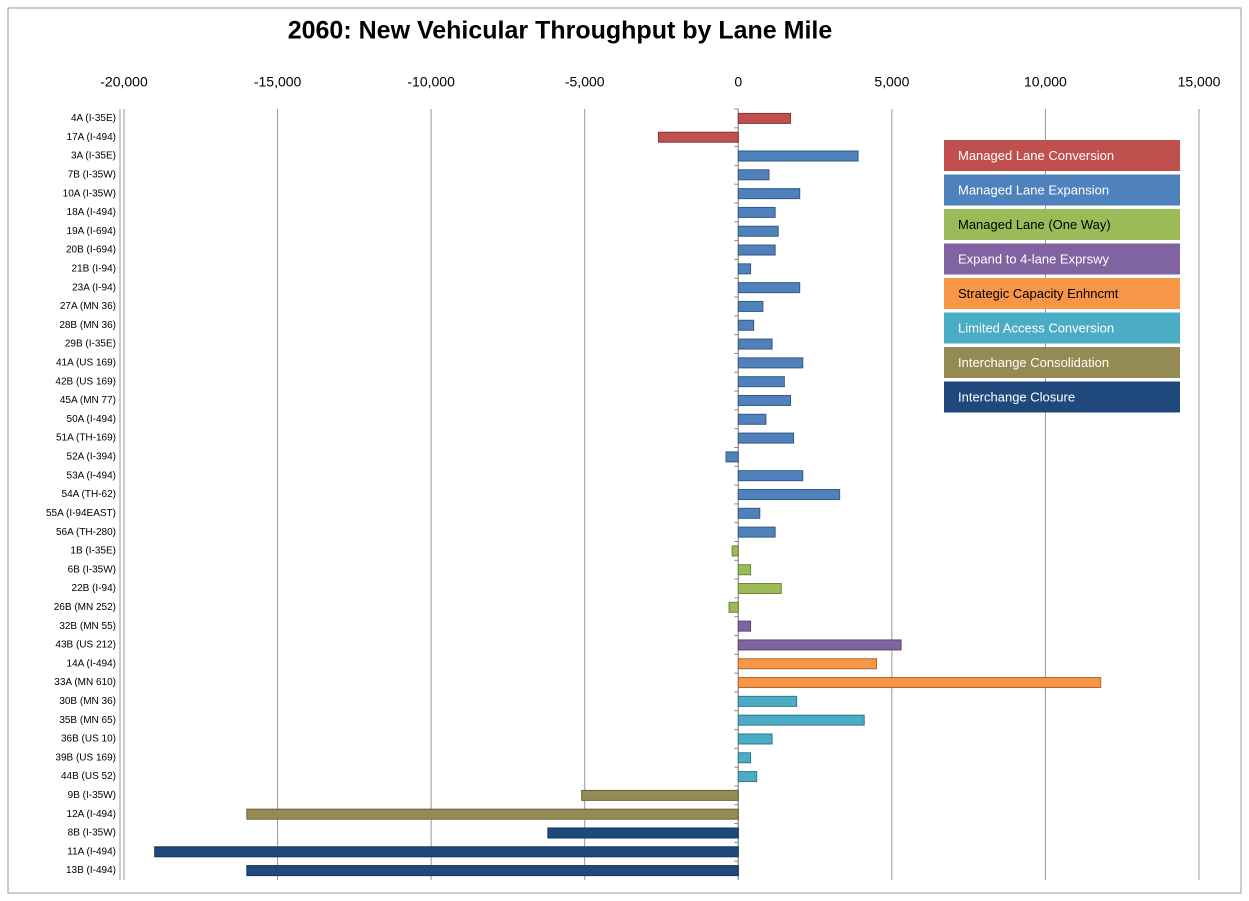  What do you see at coordinates (93, 118) in the screenshot?
I see `y-tick-label: 4A (I-35E)` at bounding box center [93, 118].